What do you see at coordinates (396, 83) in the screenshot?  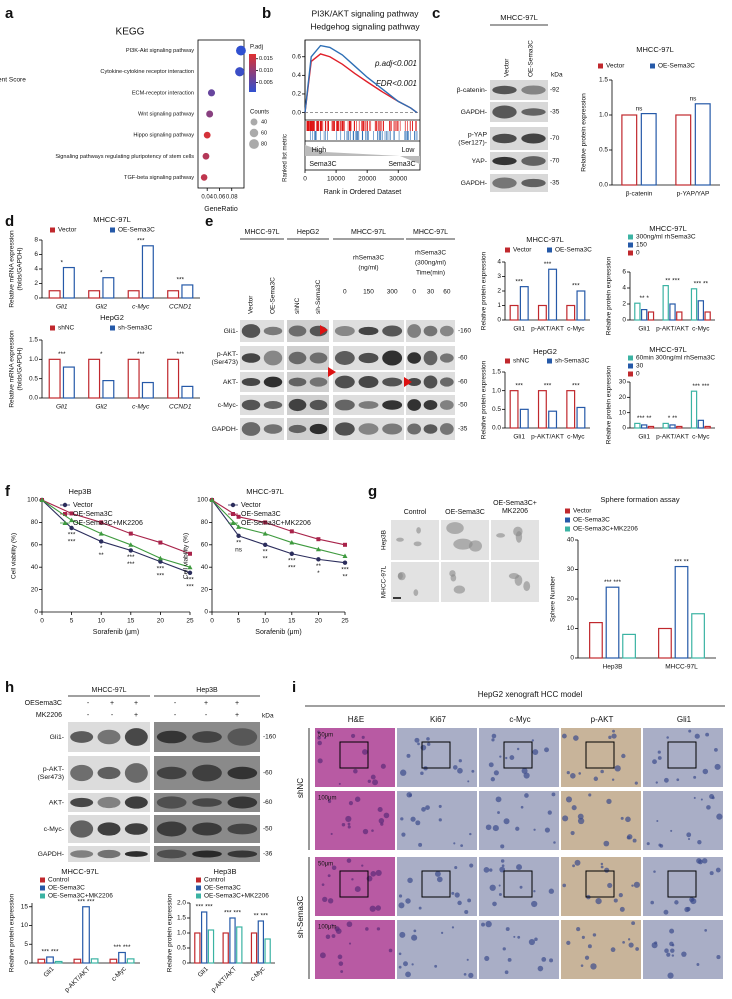 I see `stat-label: FDR<0.001` at bounding box center [396, 83].